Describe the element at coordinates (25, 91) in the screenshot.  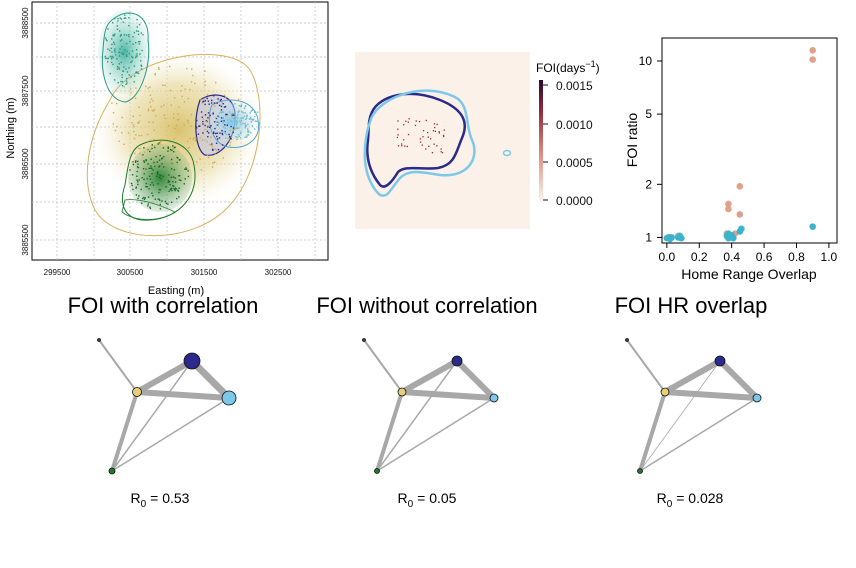
I see `map-y-tick: 3887500` at that location.